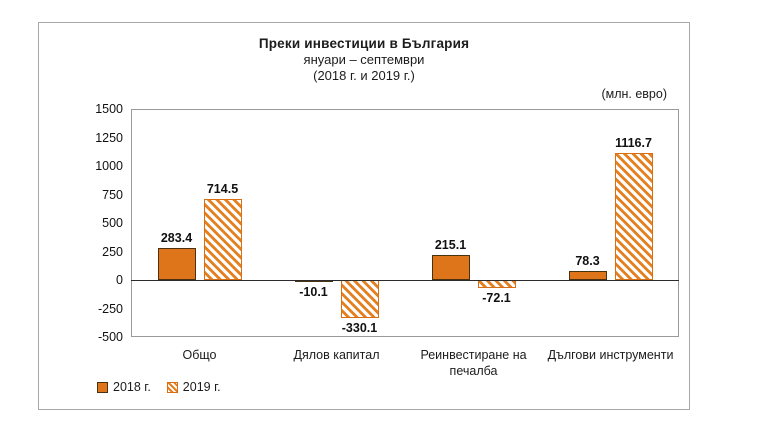 The width and height of the screenshot is (768, 432). What do you see at coordinates (473, 363) in the screenshot?
I see `x-axis-category-label: Реинвестиране на печалба` at bounding box center [473, 363].